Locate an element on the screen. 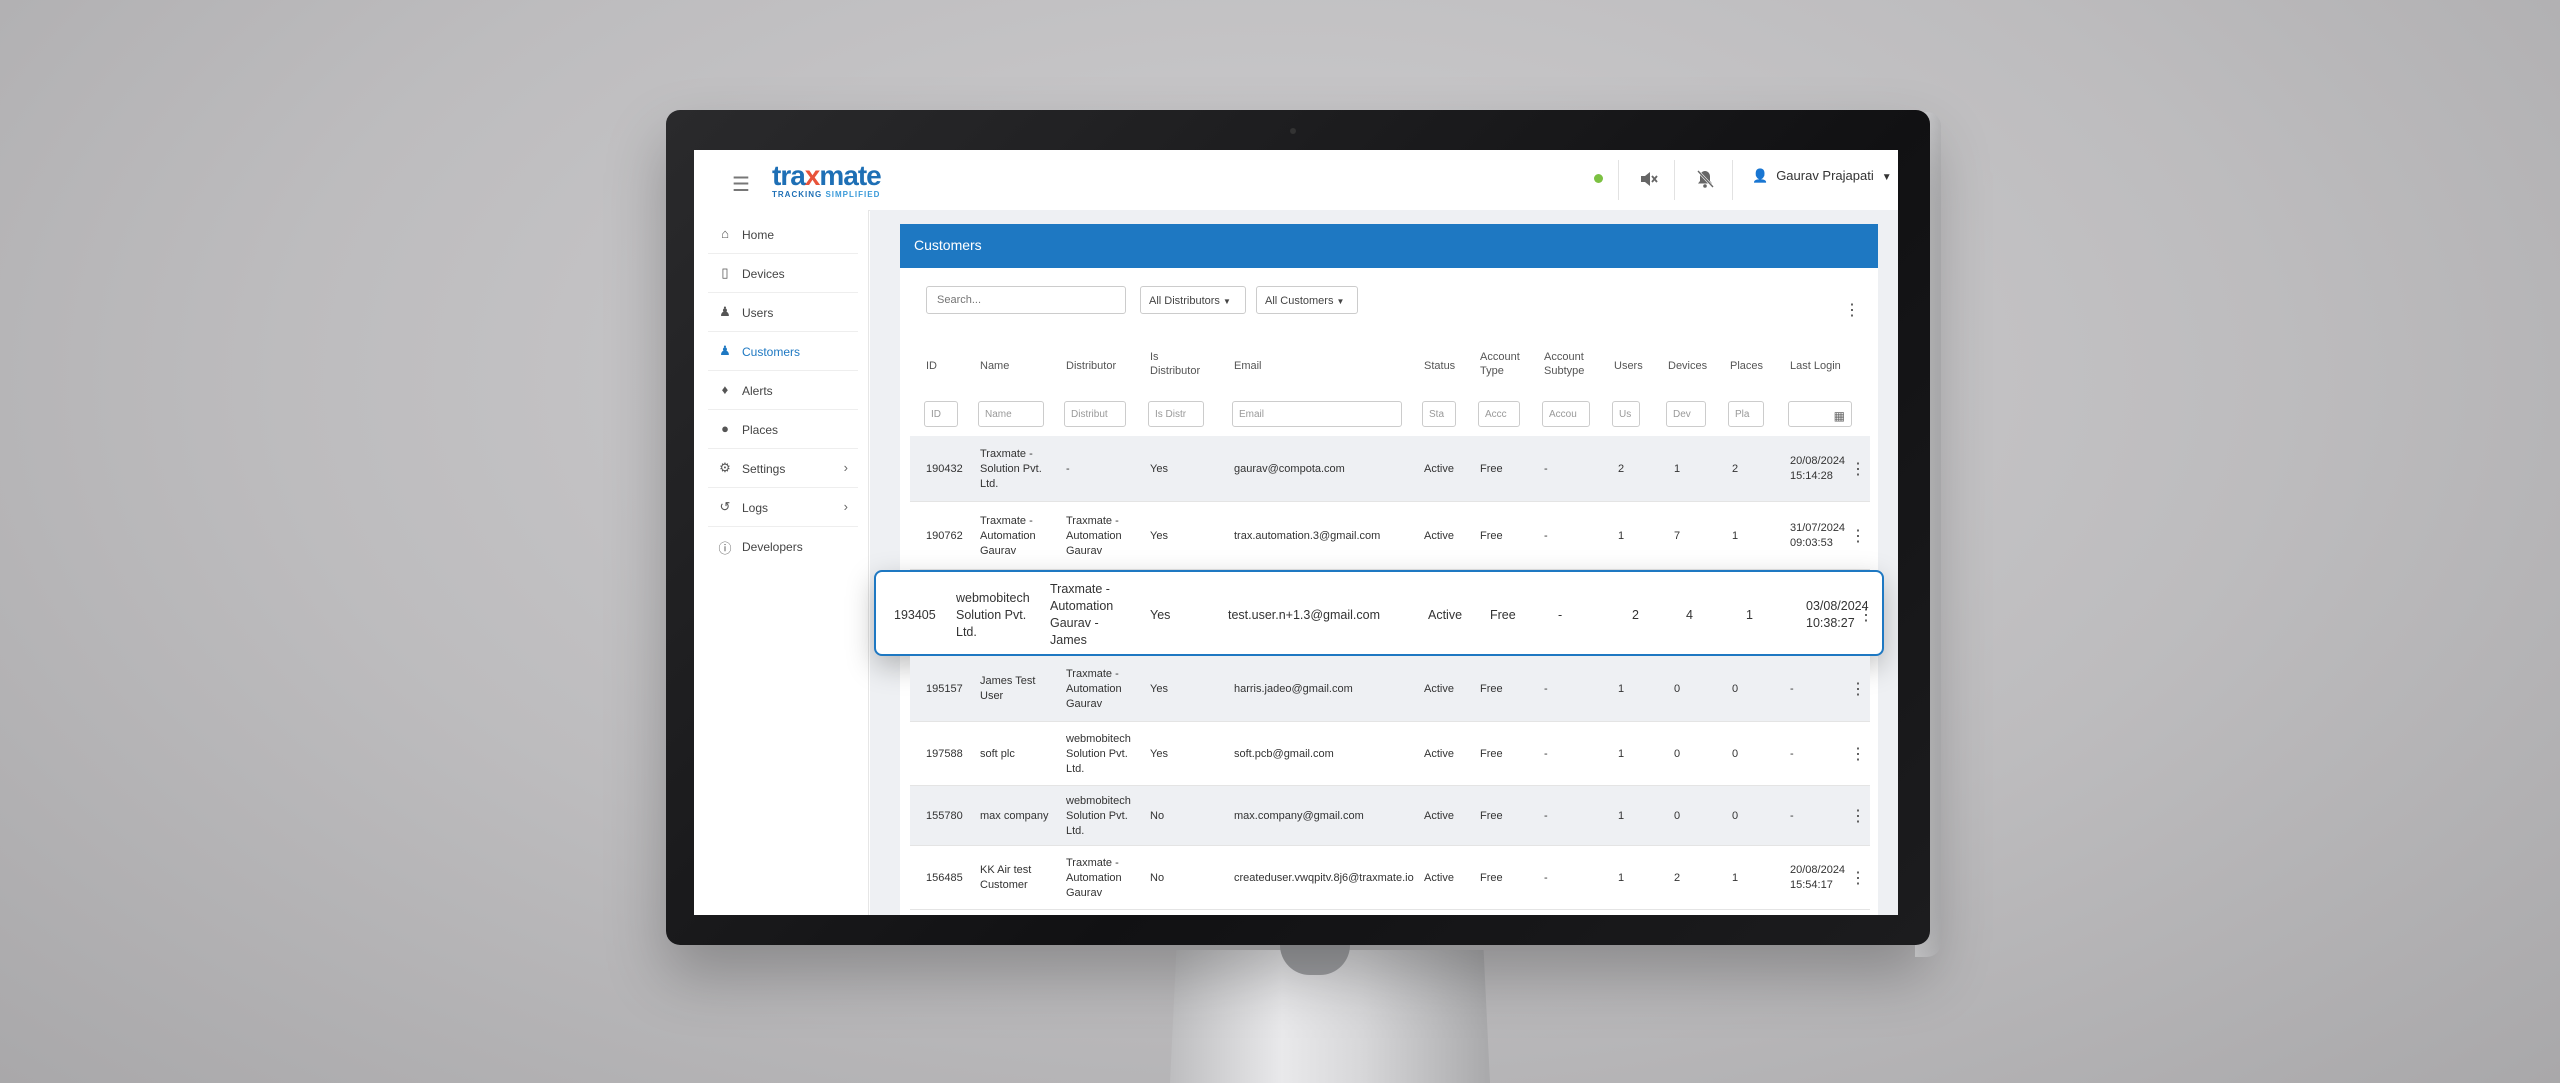  filter-name-input: Name is located at coordinates (1011, 414).